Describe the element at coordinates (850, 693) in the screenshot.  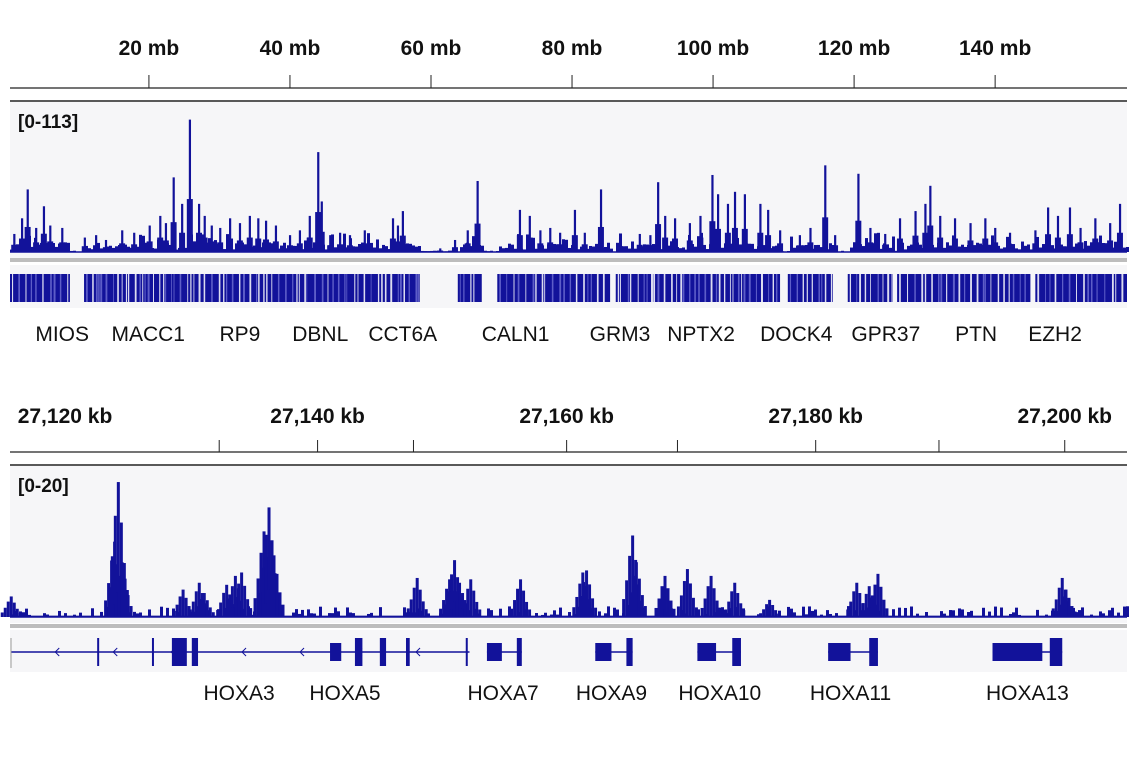
I see `gene-label: HOXA11` at that location.